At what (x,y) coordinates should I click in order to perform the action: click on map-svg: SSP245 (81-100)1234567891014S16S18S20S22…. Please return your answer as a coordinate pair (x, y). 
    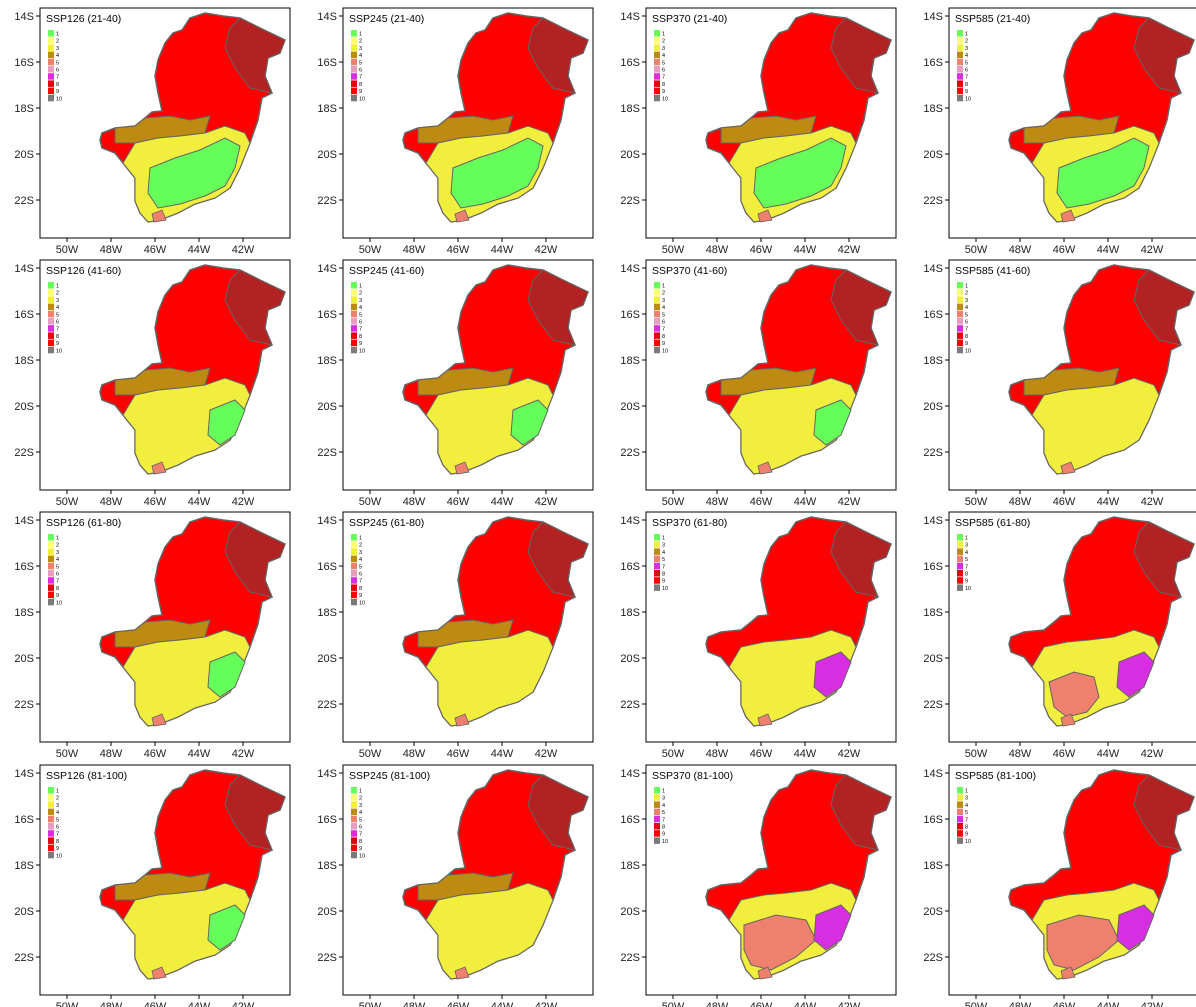
    Looking at the image, I should click on (448, 882).